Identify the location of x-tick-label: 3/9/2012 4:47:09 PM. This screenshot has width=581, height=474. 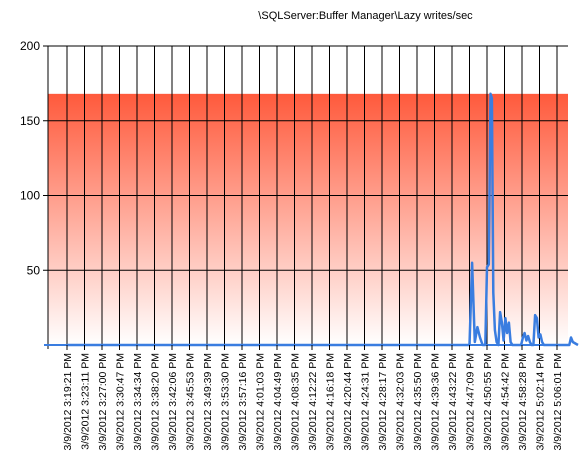
(471, 402).